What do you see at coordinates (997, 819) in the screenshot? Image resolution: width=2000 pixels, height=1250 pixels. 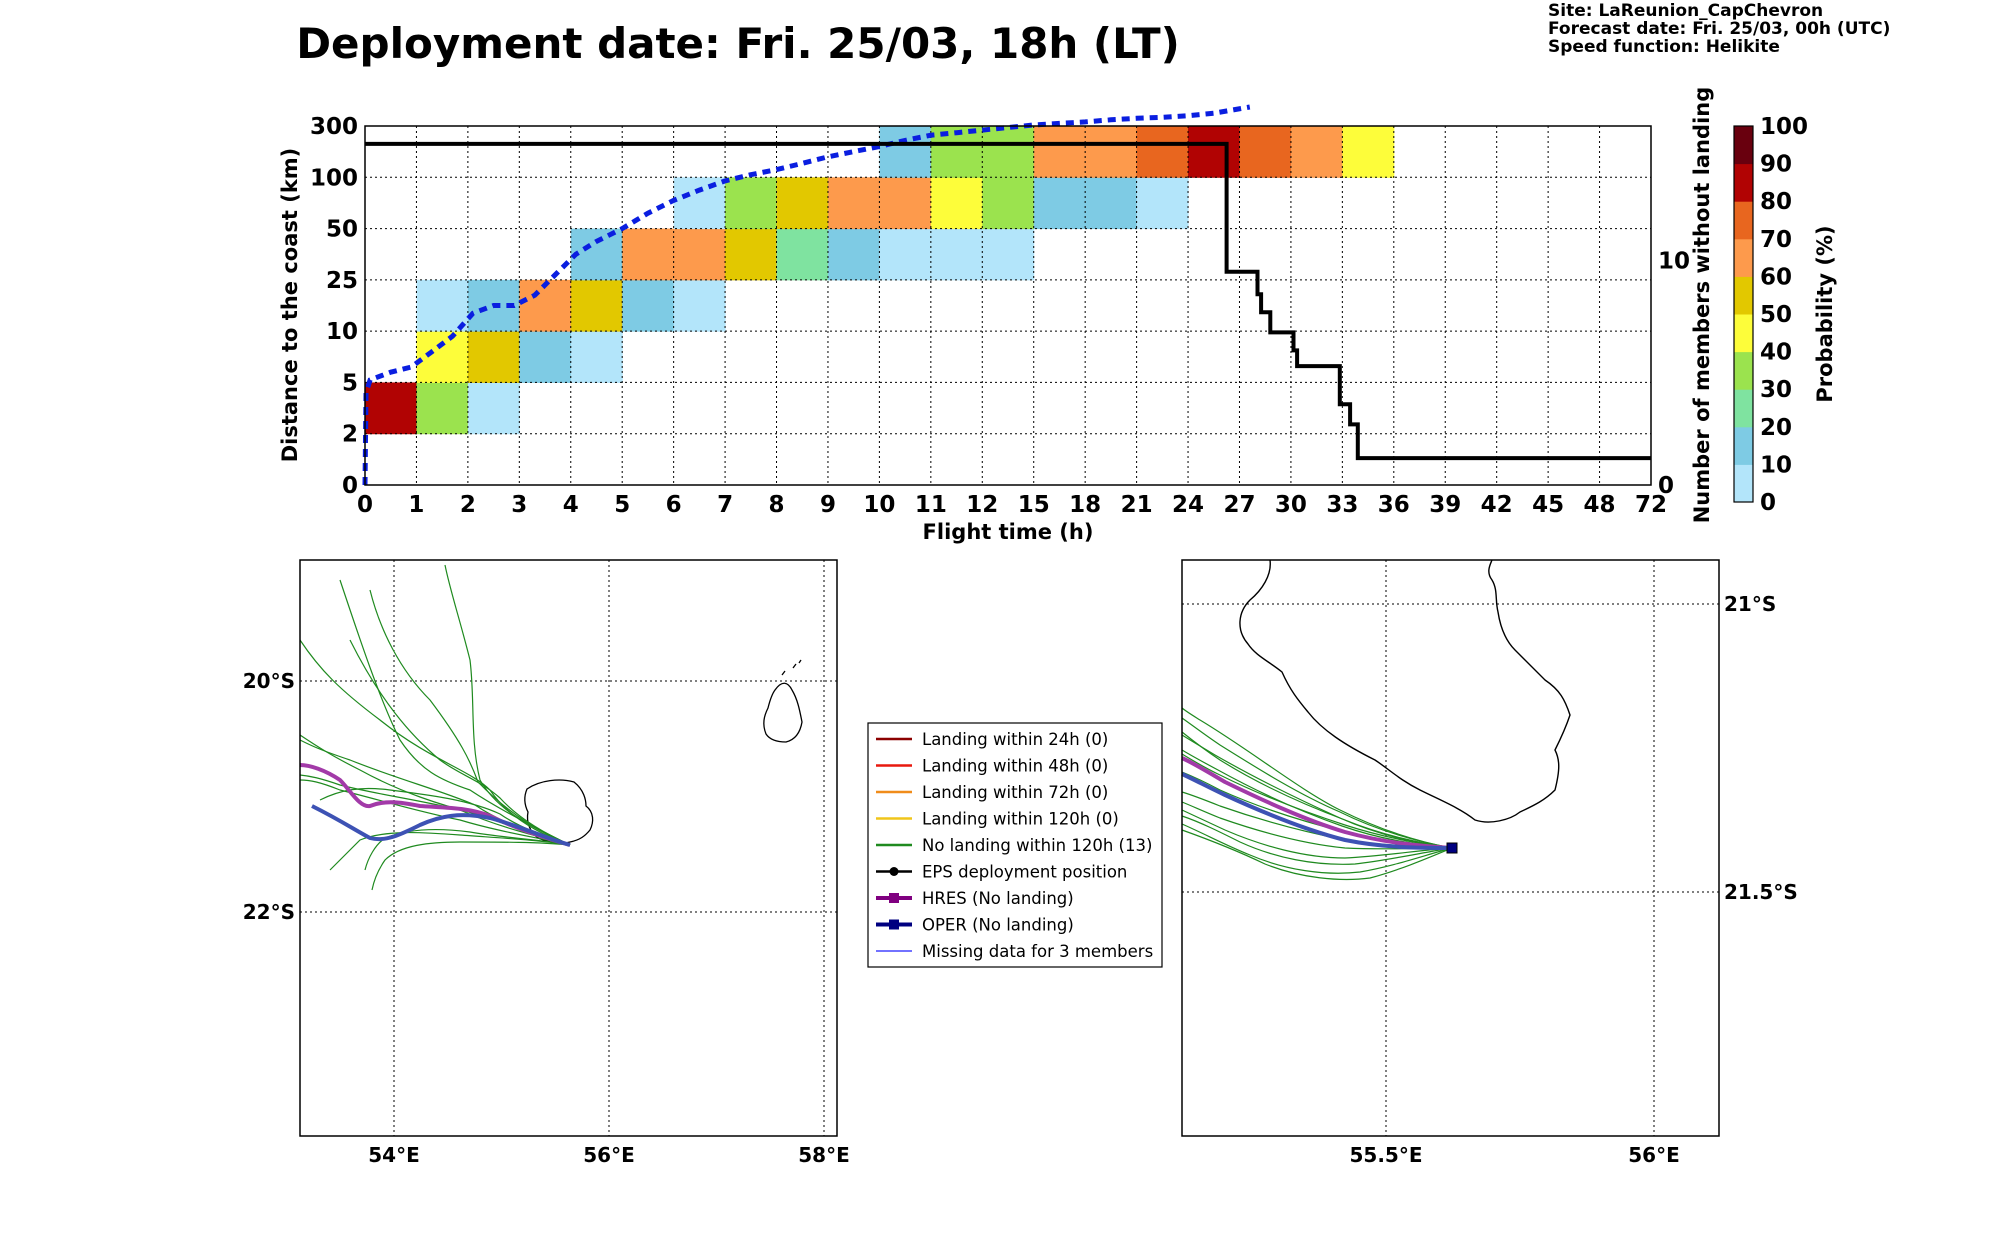 I see `legend-item: Landing within 120h (0)` at bounding box center [997, 819].